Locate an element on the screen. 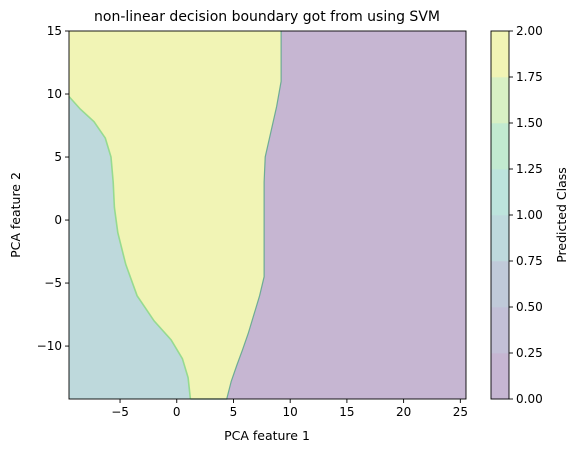  colorbar-tick-label: 1.75 is located at coordinates (529, 77).